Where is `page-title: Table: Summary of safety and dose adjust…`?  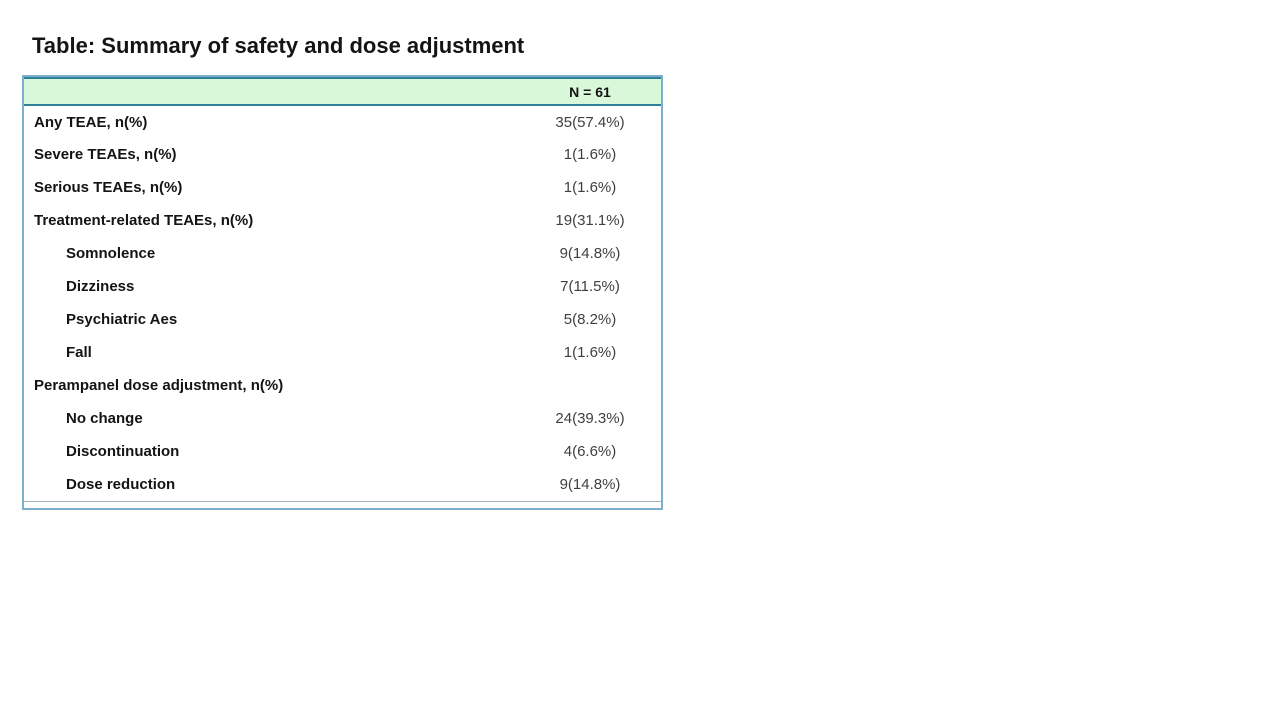
page-title: Table: Summary of safety and dose adjust… is located at coordinates (278, 45).